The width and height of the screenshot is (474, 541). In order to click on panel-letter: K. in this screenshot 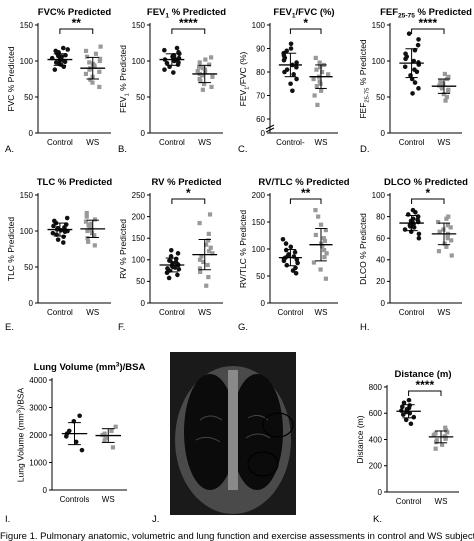, I will do `click(377, 519)`.